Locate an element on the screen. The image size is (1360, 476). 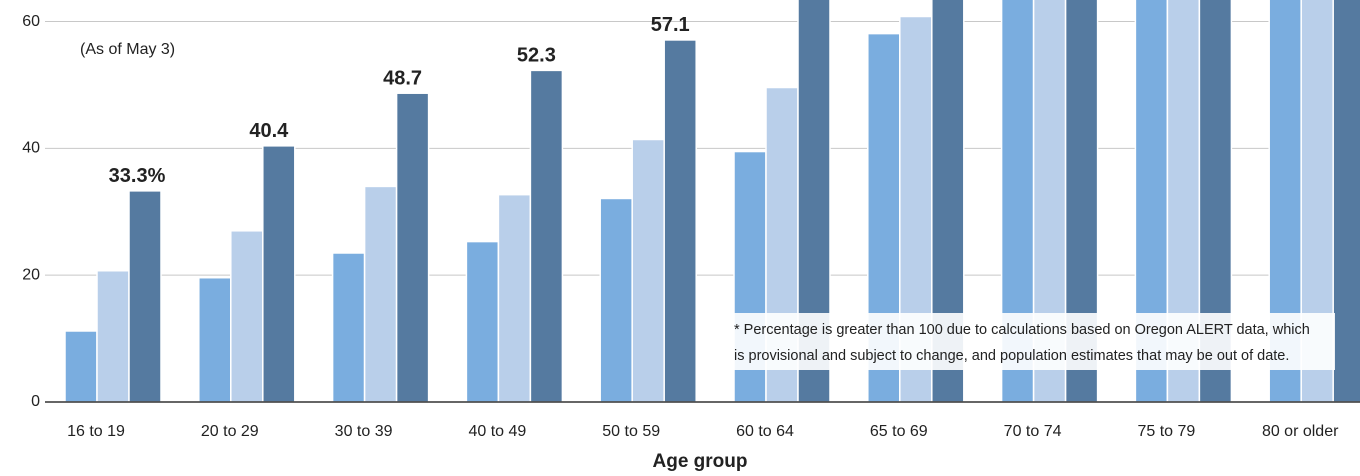
footnote-box is located at coordinates (1031, 341).